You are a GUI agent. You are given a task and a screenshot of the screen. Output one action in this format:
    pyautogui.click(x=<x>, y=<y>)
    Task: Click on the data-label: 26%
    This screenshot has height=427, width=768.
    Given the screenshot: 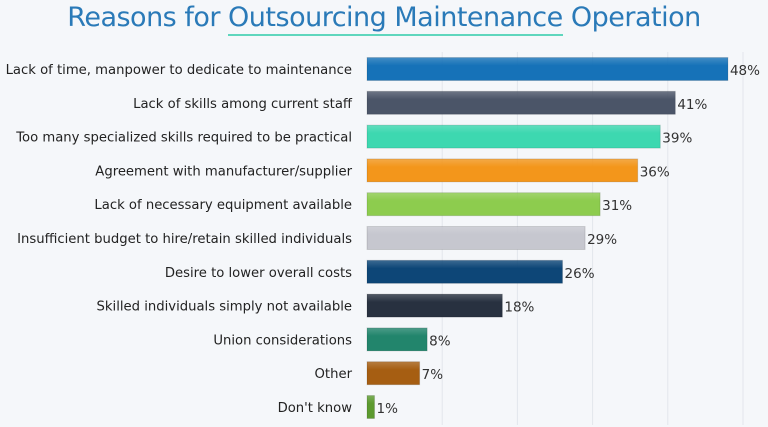 What is the action you would take?
    pyautogui.click(x=580, y=274)
    